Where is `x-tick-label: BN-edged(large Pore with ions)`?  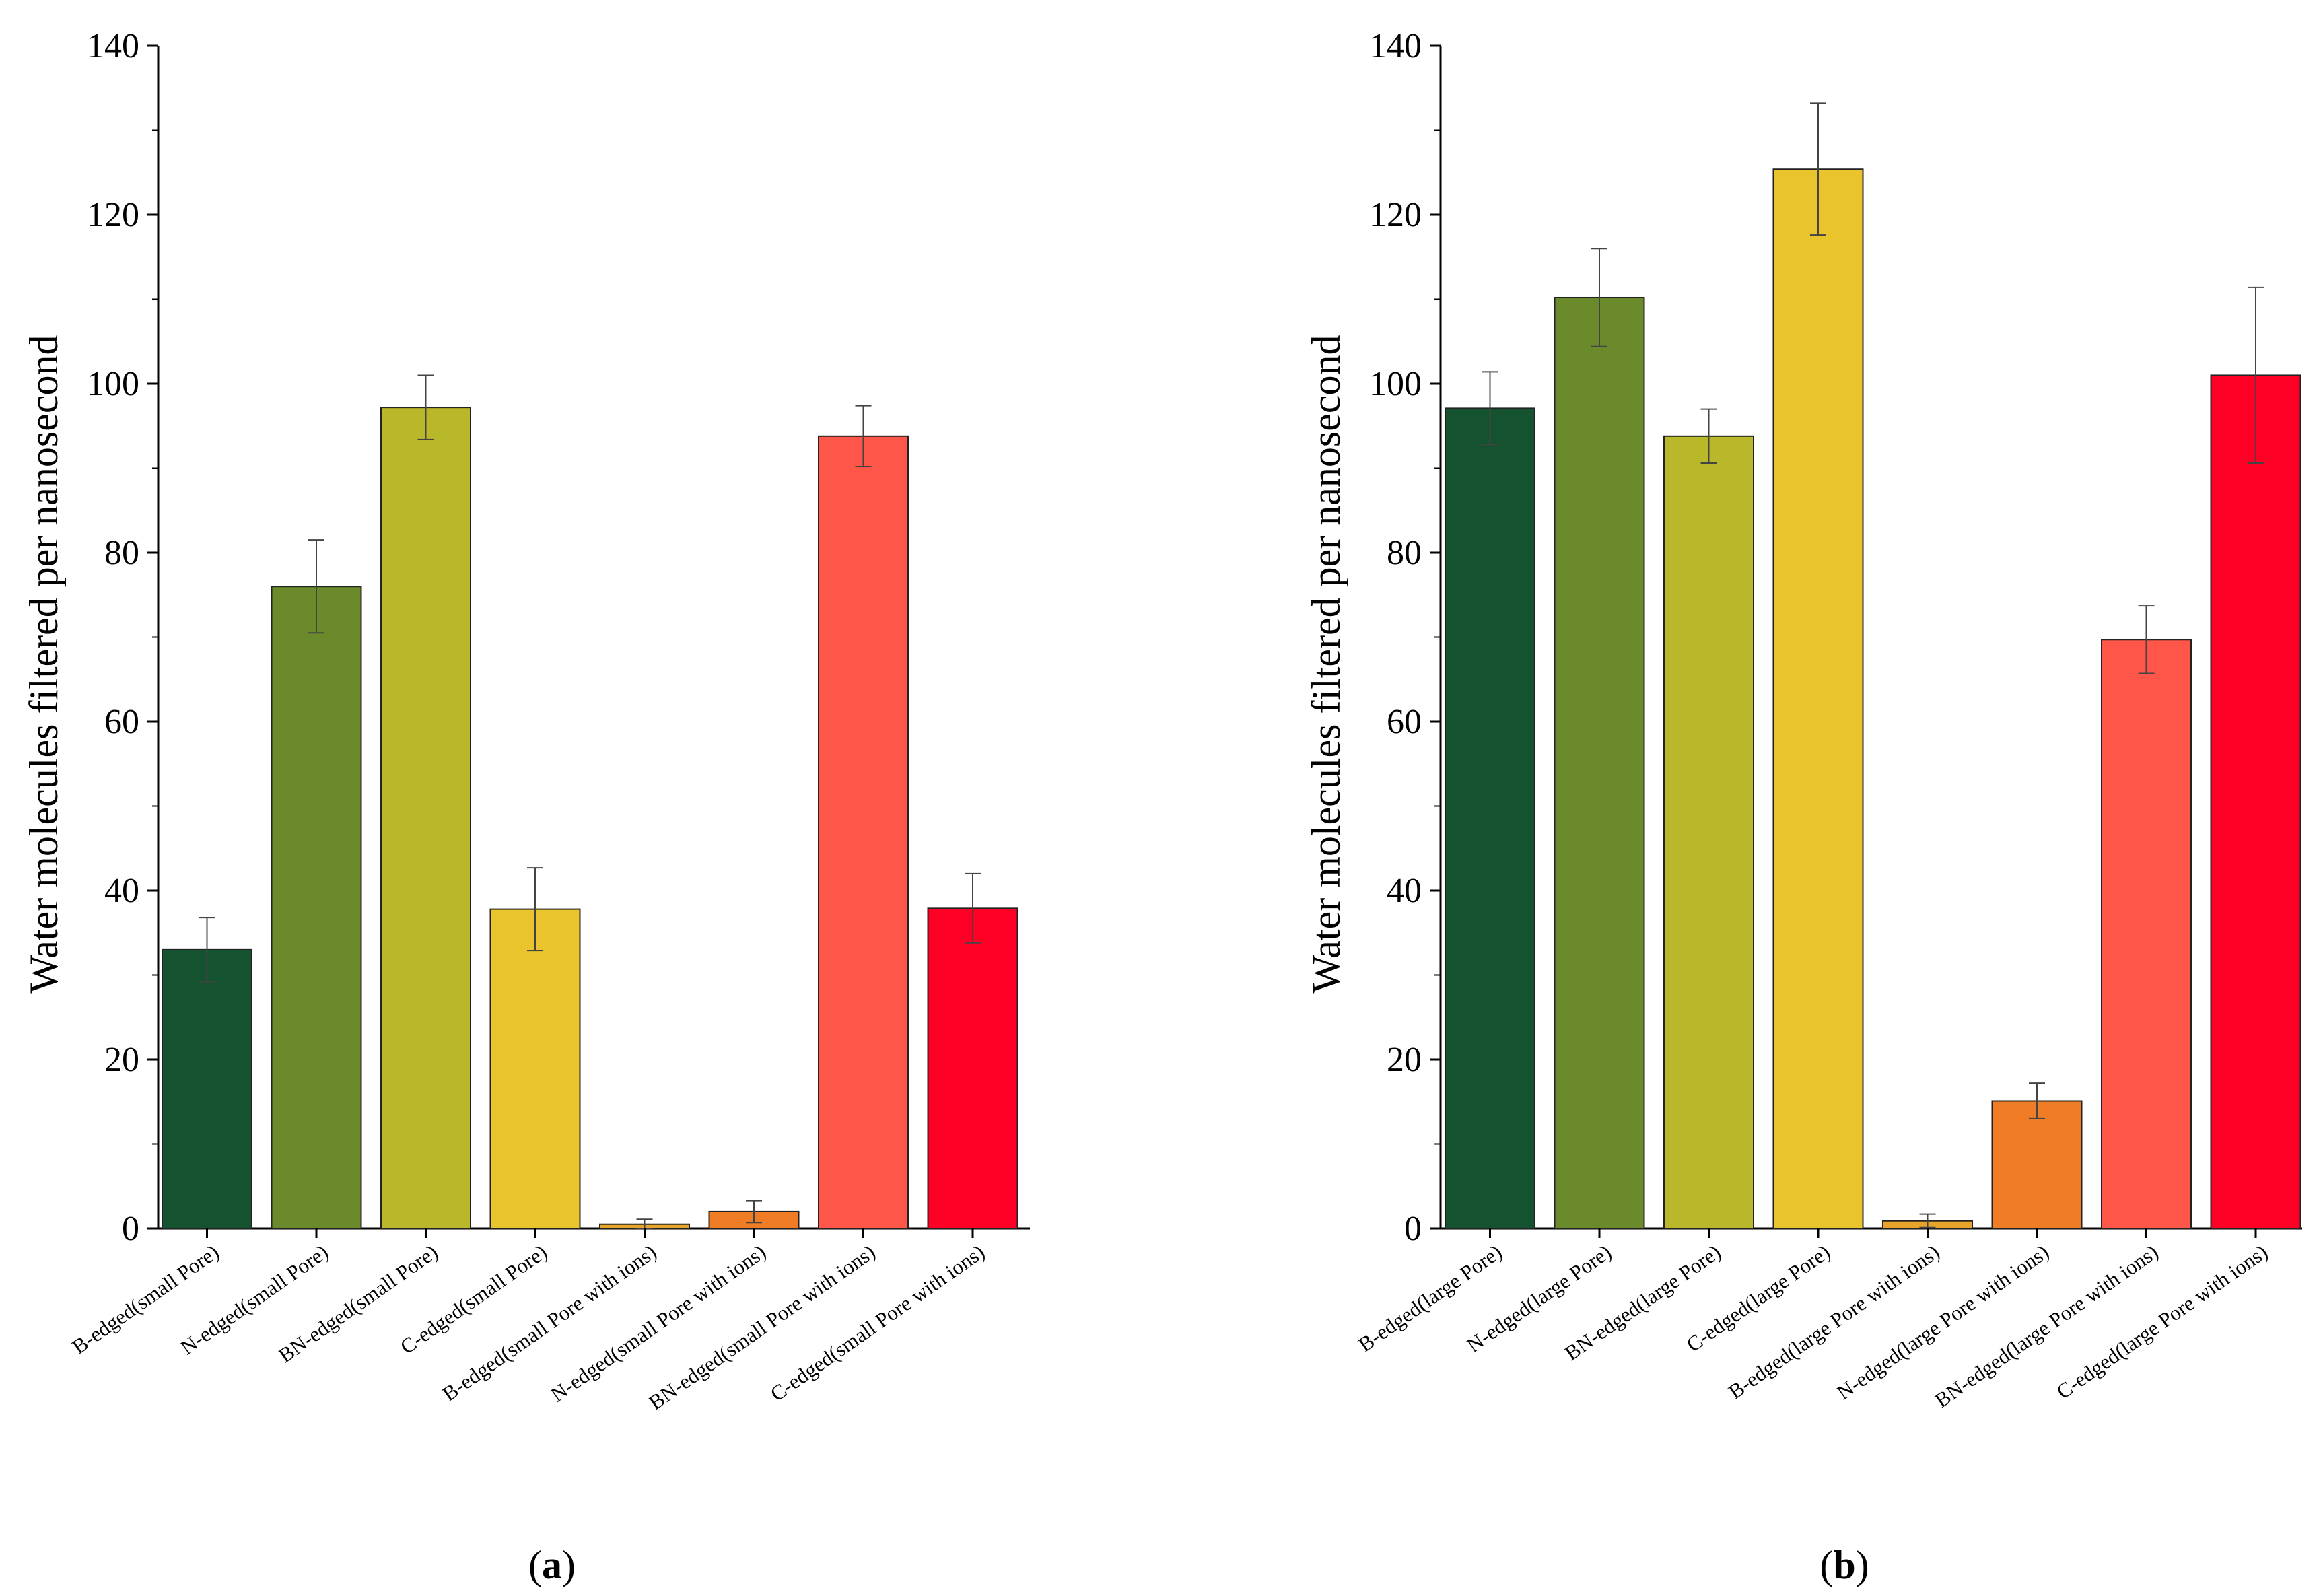 x-tick-label: BN-edged(large Pore with ions) is located at coordinates (2047, 1326).